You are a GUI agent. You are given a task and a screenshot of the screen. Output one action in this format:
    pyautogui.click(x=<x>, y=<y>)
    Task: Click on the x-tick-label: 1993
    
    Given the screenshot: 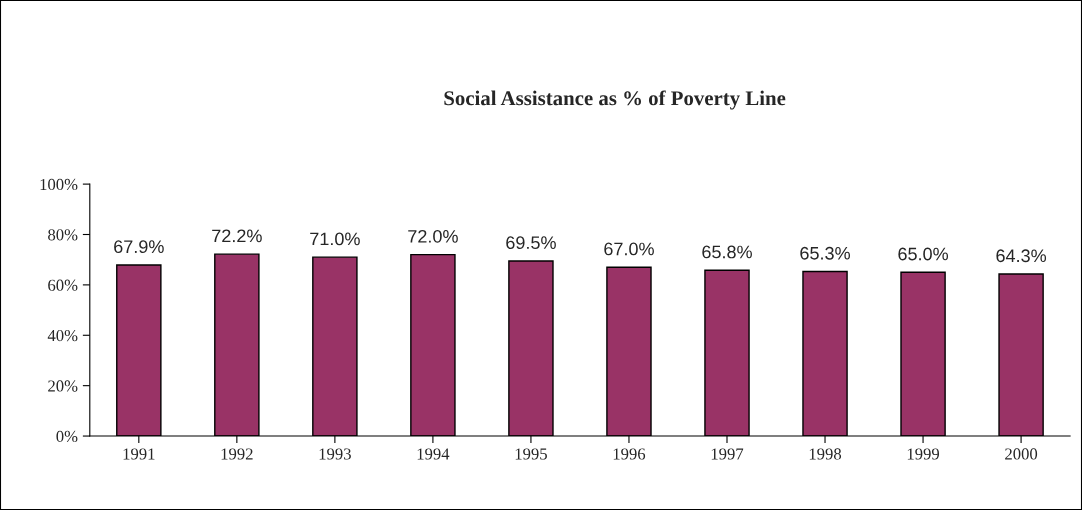 What is the action you would take?
    pyautogui.click(x=335, y=454)
    